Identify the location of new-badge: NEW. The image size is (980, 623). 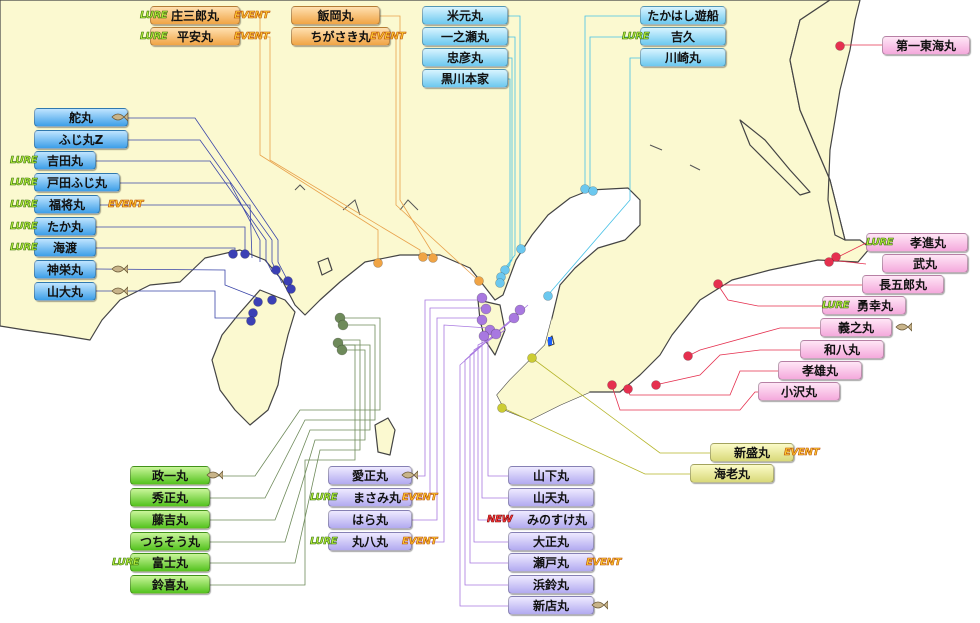
(500, 520).